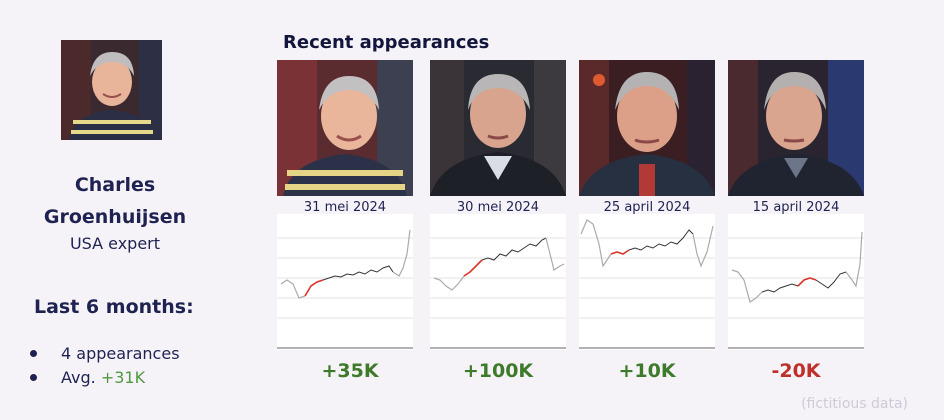 The image size is (944, 420). What do you see at coordinates (115, 243) in the screenshot?
I see `person-role: USA expert` at bounding box center [115, 243].